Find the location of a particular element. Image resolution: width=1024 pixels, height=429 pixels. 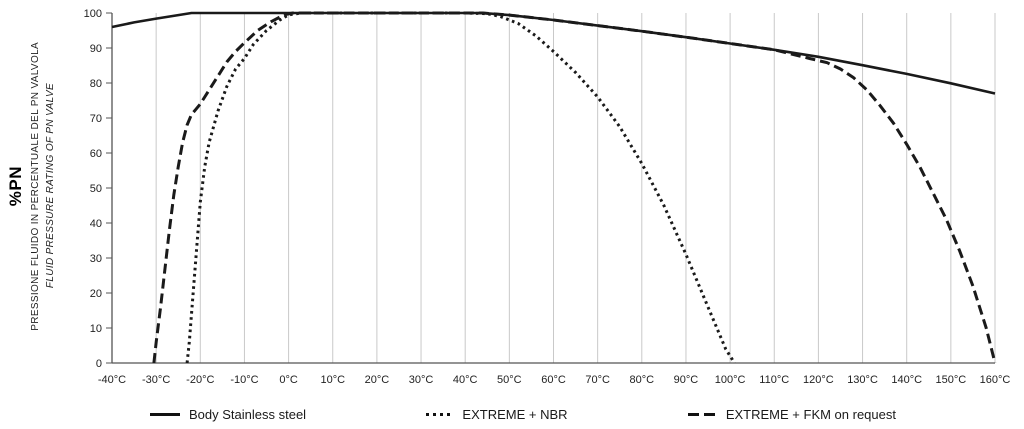

svg-text: 10 is located at coordinates (96, 329).